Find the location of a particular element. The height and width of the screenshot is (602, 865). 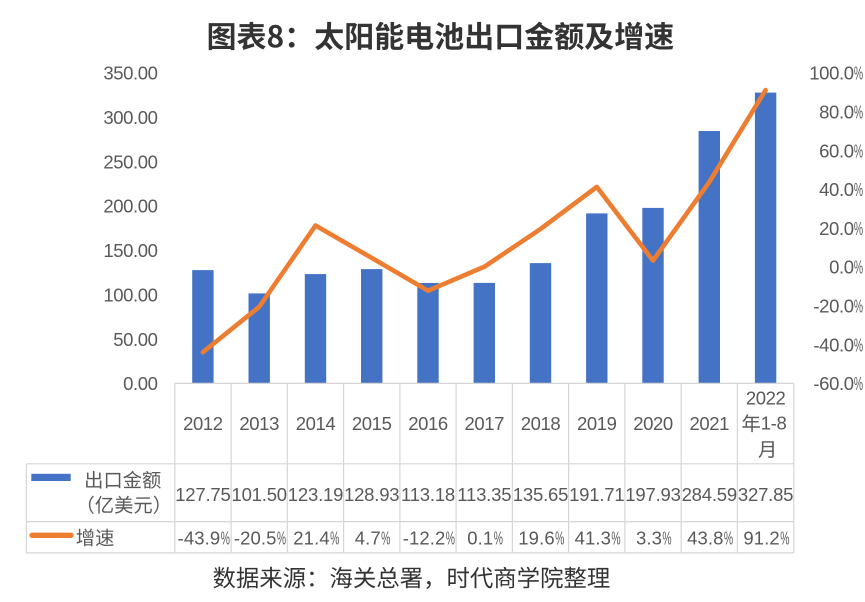

svg-text: -20.0 is located at coordinates (833, 306).